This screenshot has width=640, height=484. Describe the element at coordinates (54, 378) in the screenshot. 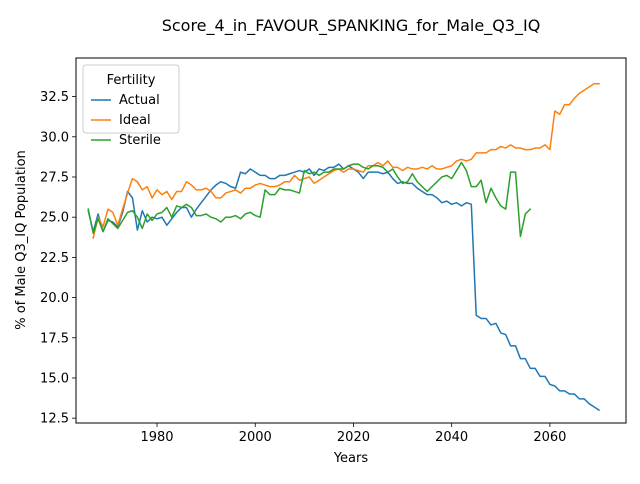

I see `y-tick-label: 15.0` at that location.